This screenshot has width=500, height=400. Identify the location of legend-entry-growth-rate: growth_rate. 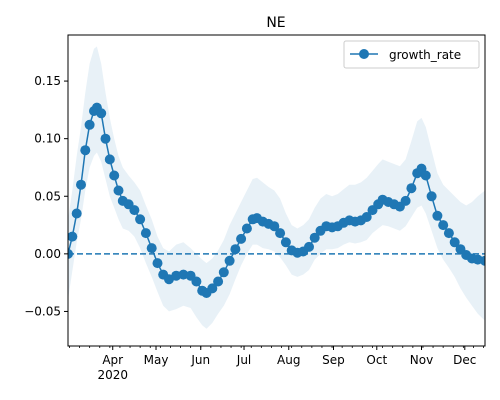
(425, 55).